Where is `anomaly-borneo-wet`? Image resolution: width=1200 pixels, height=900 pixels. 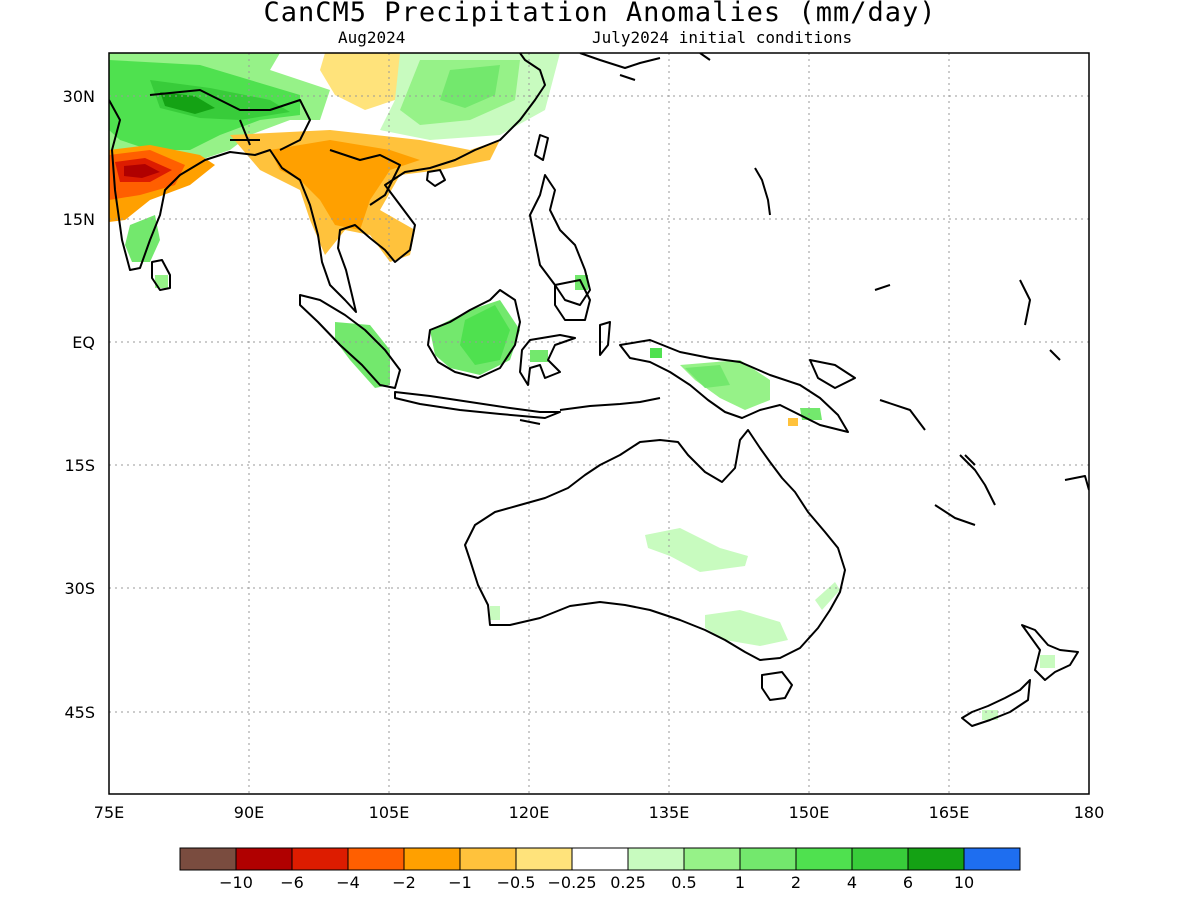
anomaly-borneo-wet is located at coordinates (485, 335).